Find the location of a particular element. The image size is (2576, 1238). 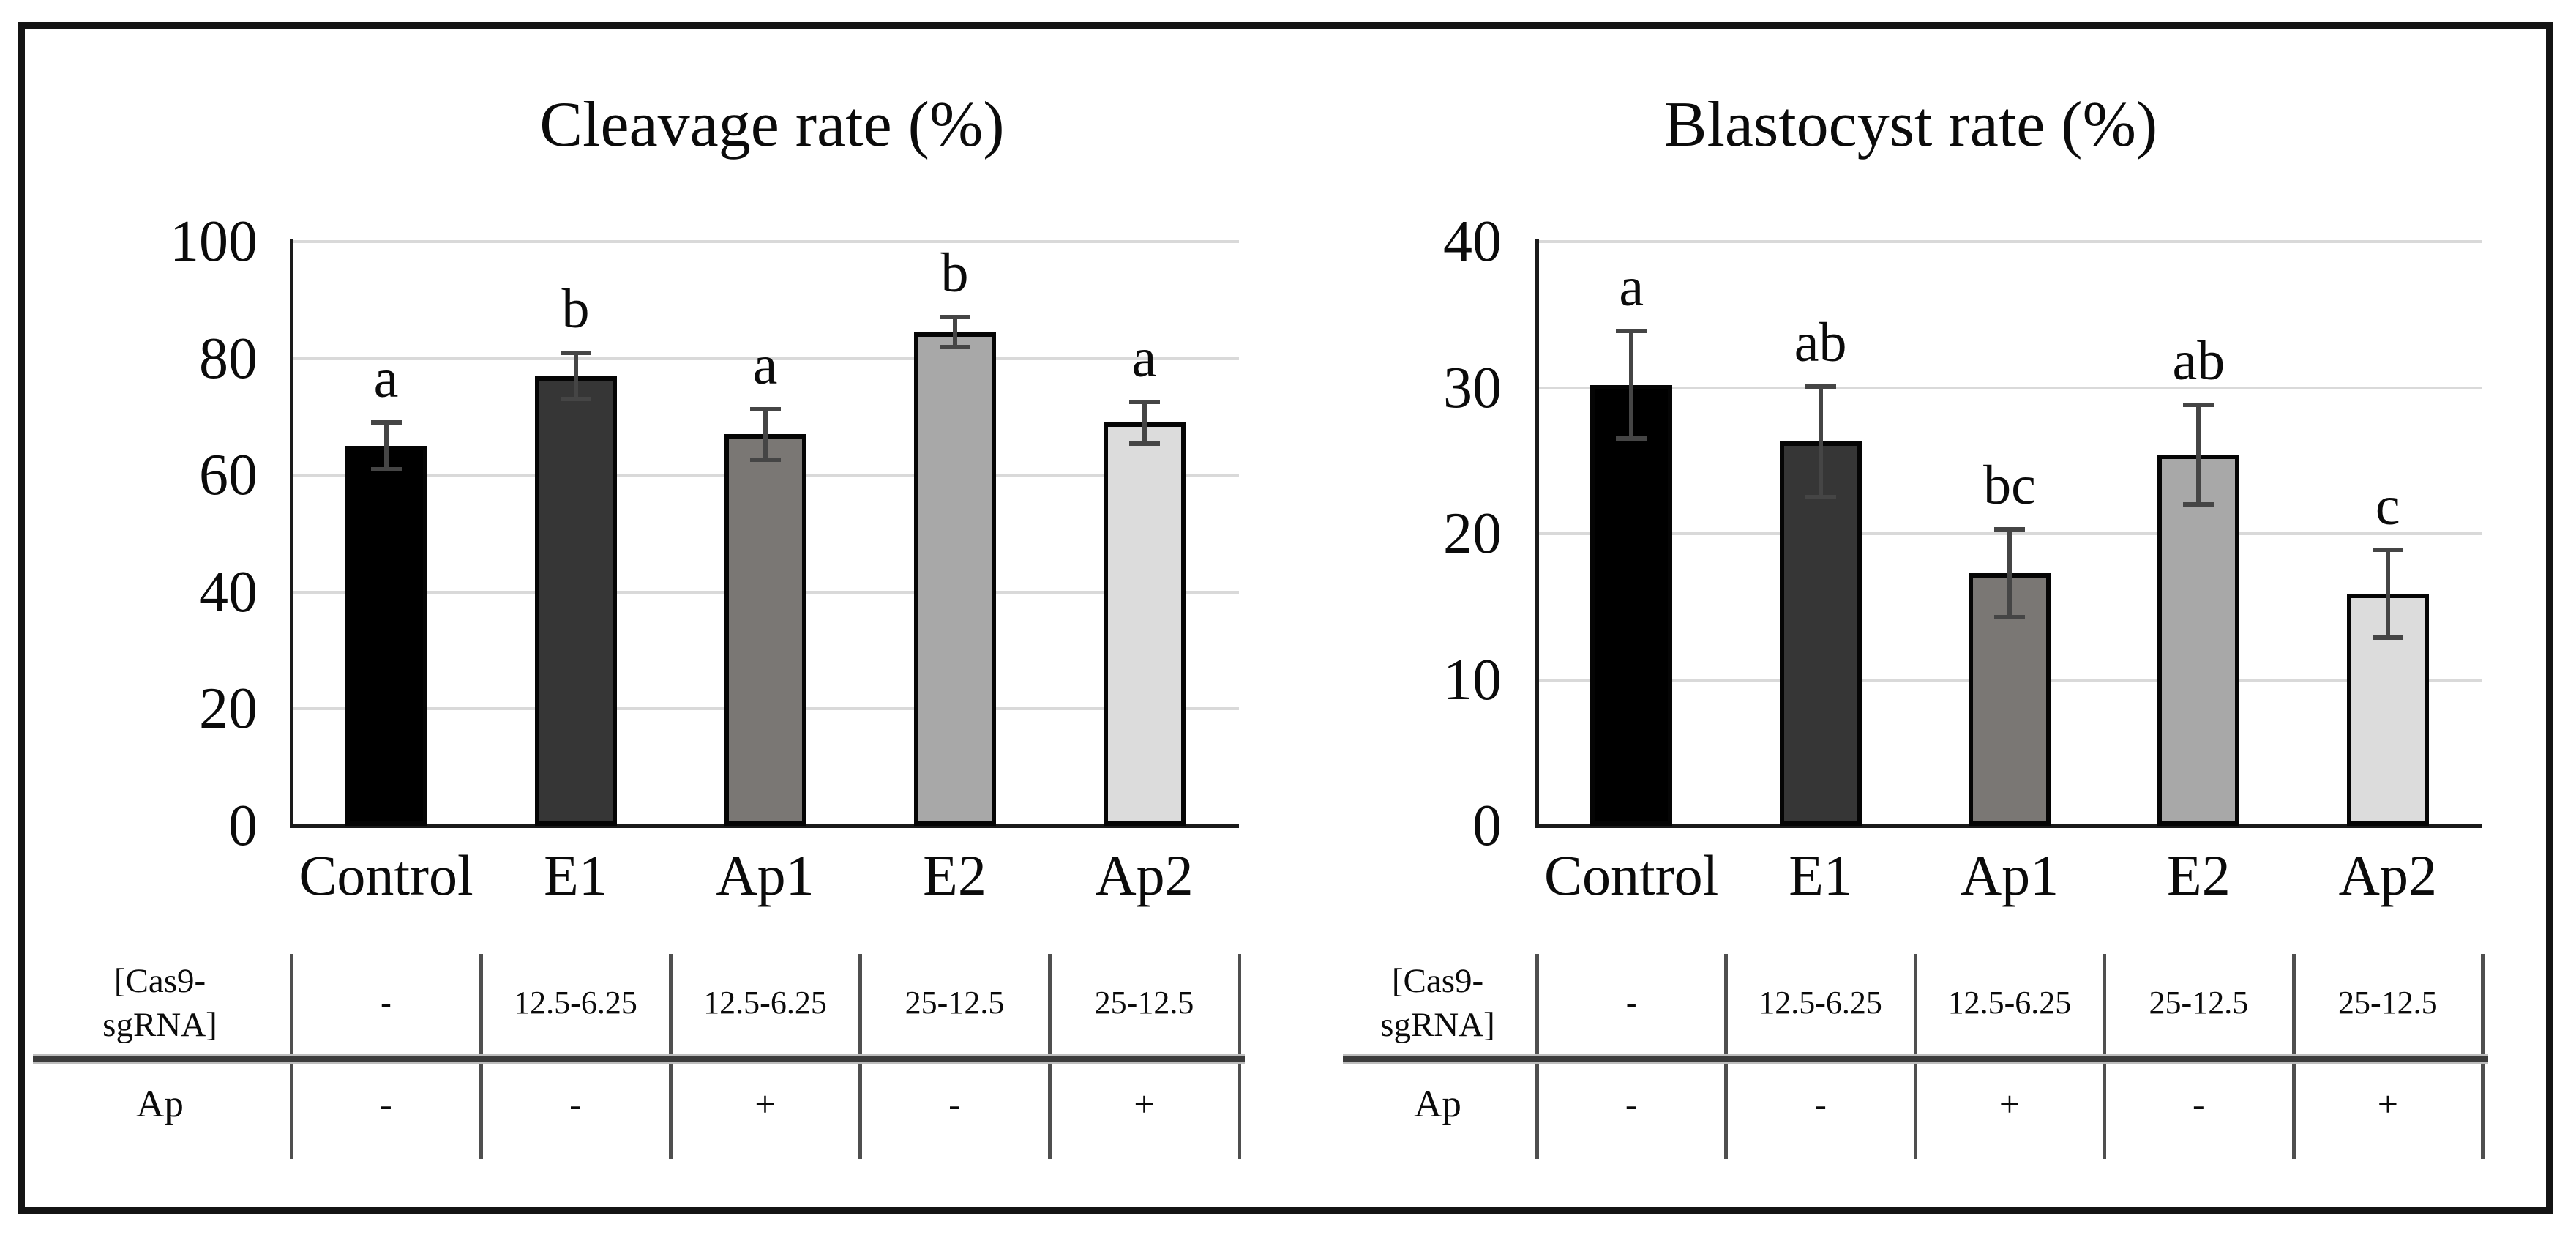

error-bar-Ap2 is located at coordinates (1144, 423).